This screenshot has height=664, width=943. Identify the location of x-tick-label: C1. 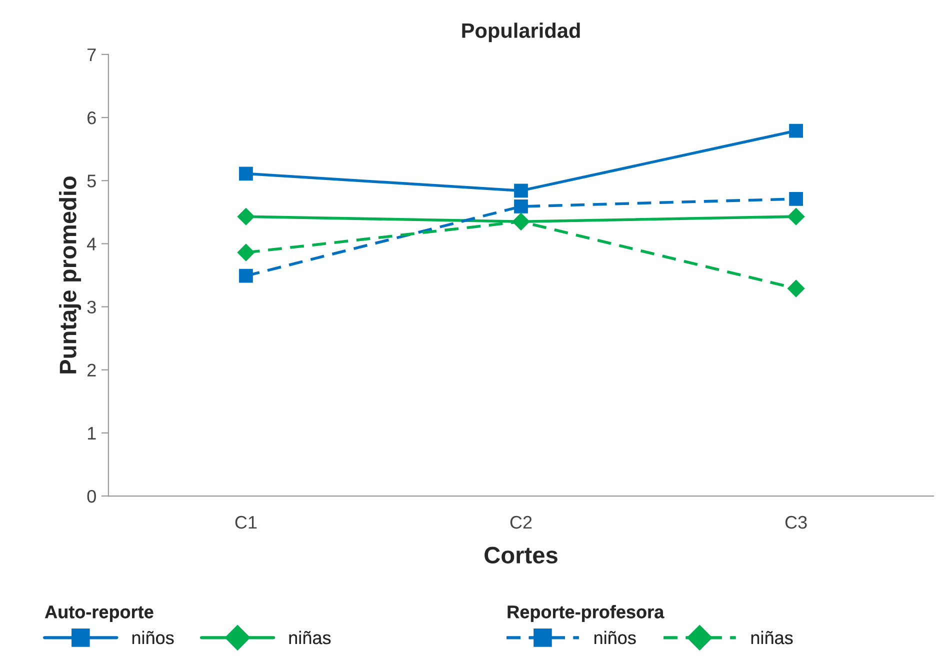
(246, 522).